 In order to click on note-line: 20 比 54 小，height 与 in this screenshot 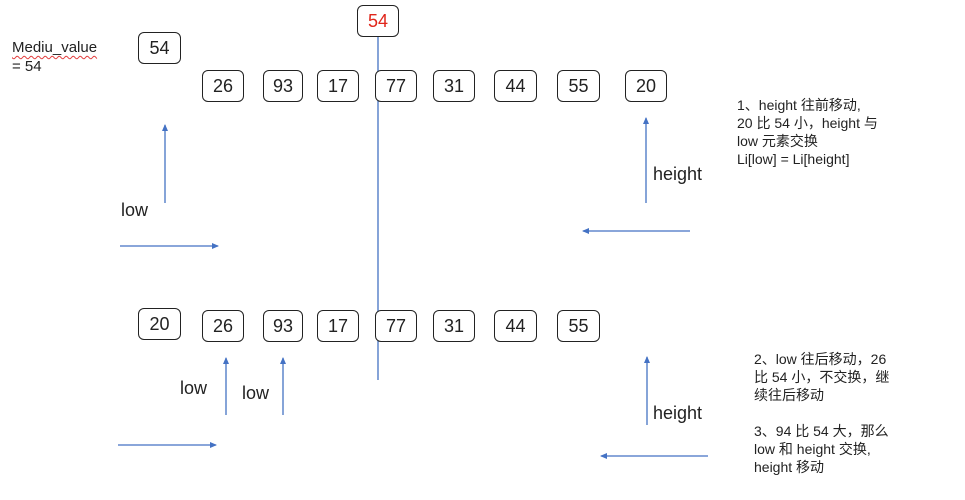, I will do `click(807, 123)`.